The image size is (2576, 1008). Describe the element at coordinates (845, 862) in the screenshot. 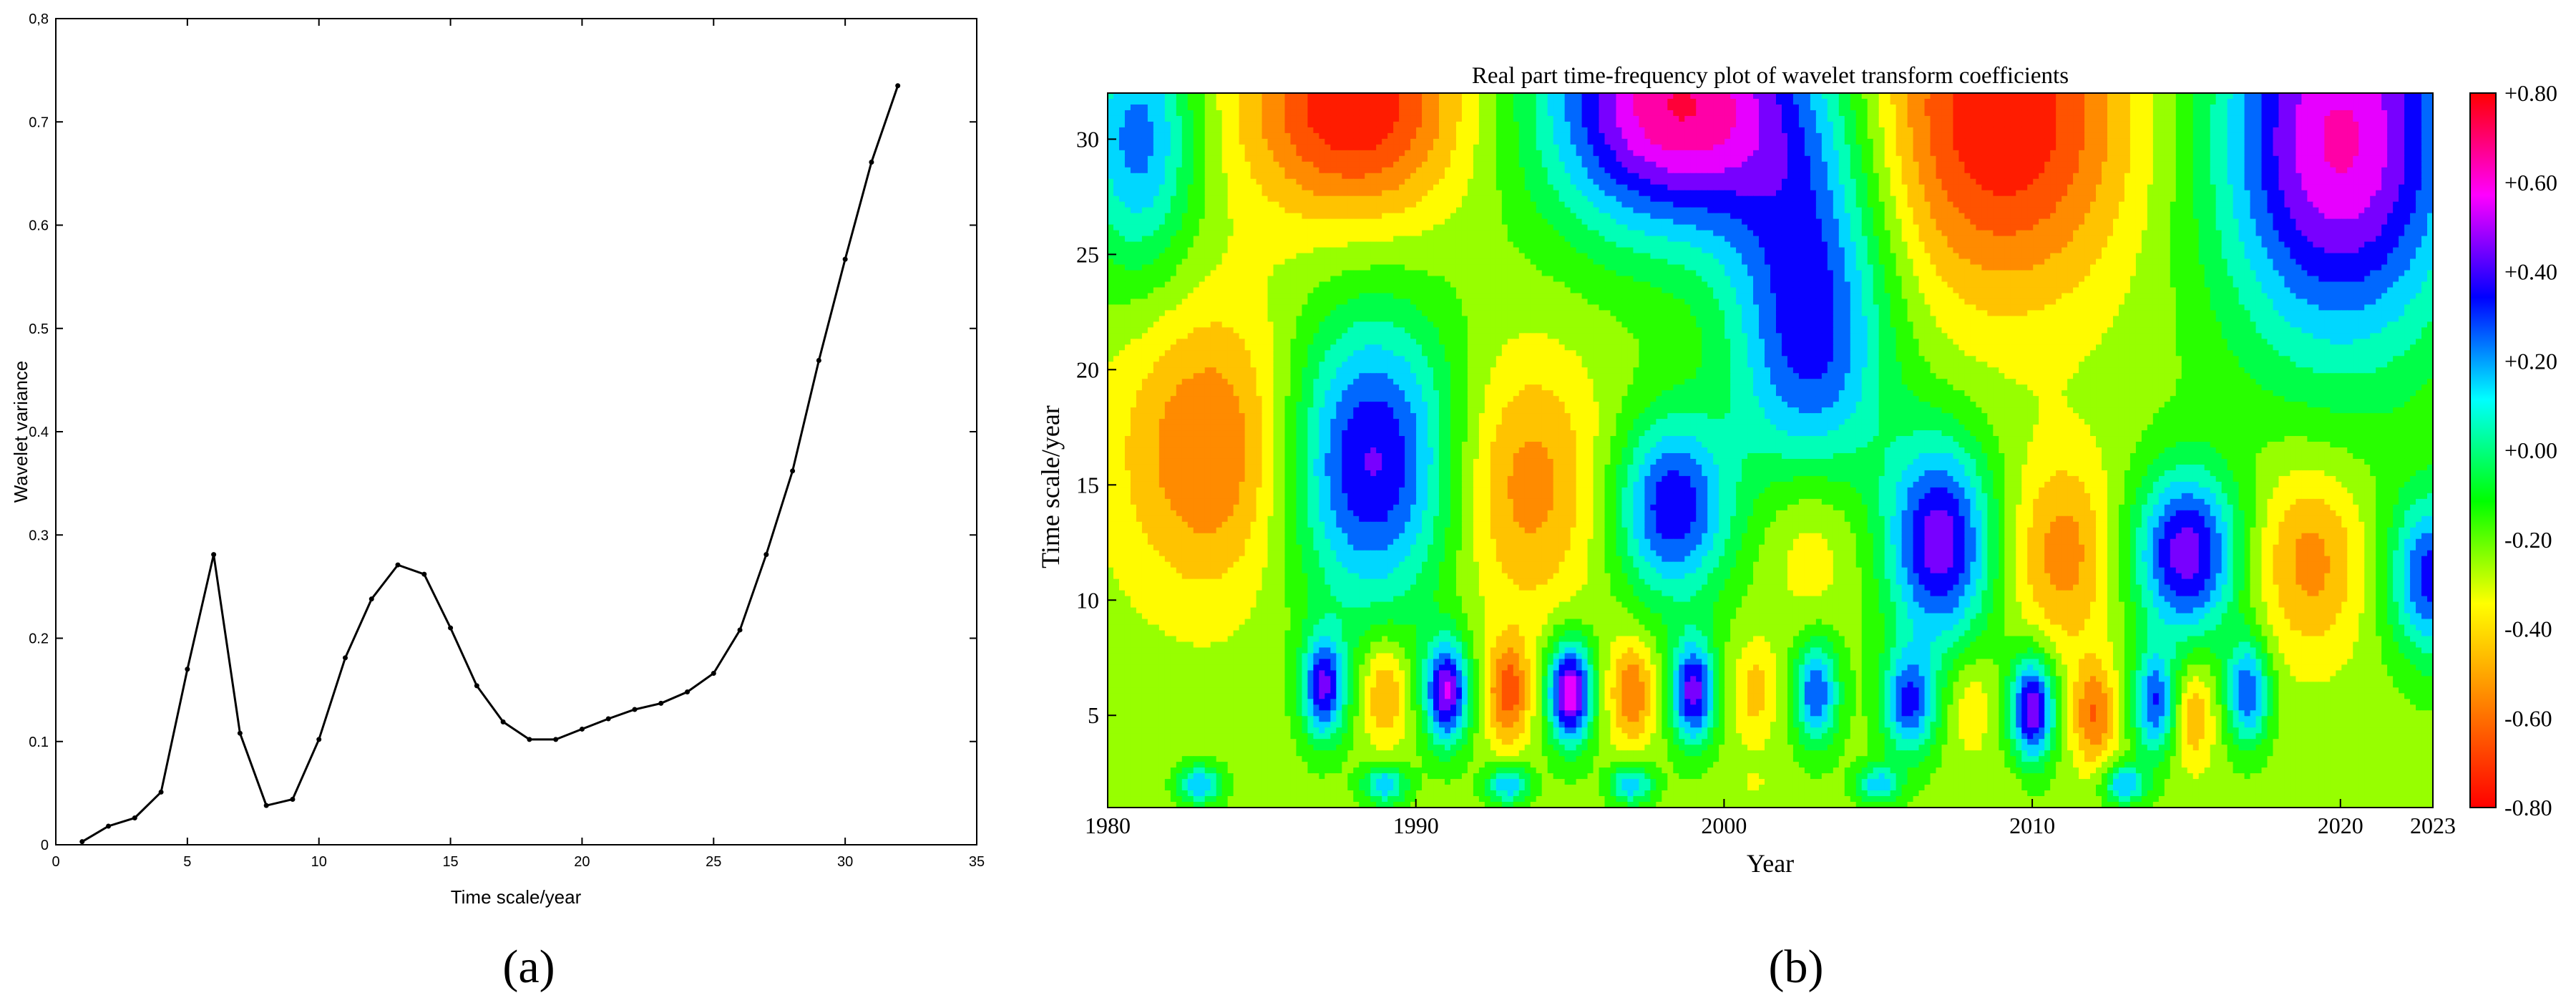

I see `x-tick-label: 30` at that location.